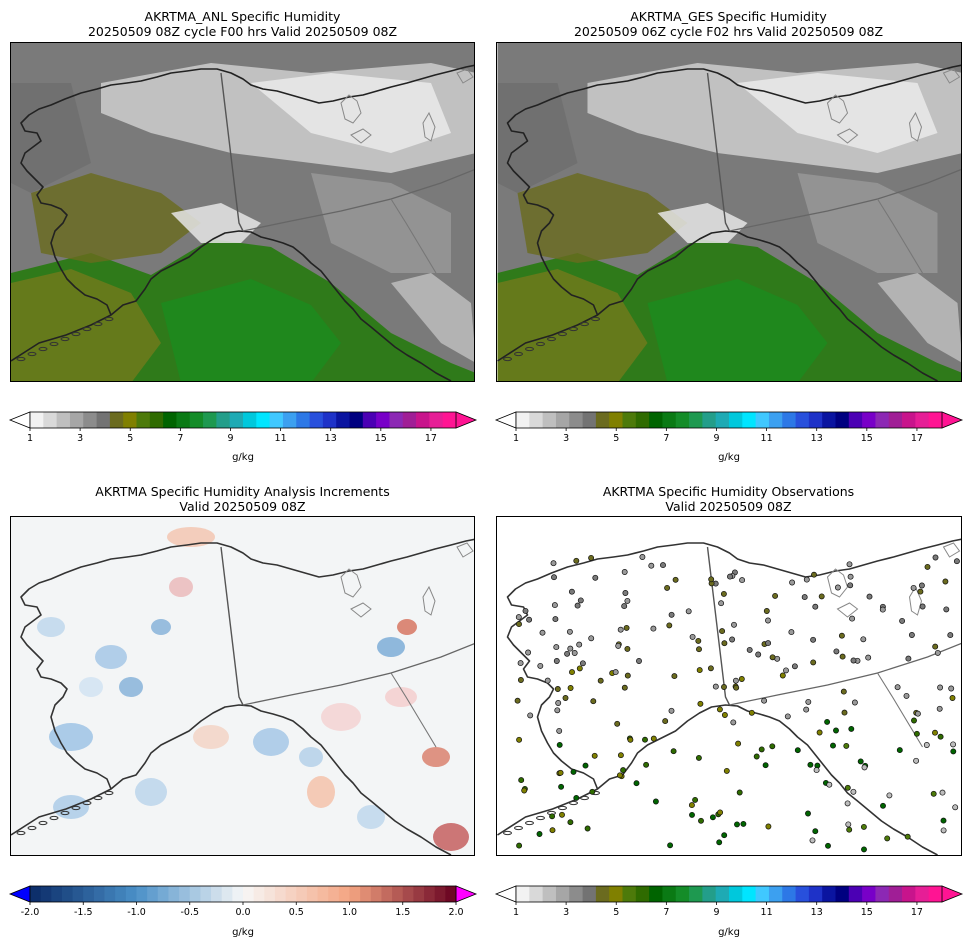 The height and width of the screenshot is (948, 972). Describe the element at coordinates (189, 912) in the screenshot. I see `colorbar-tick-label: -0.5` at that location.